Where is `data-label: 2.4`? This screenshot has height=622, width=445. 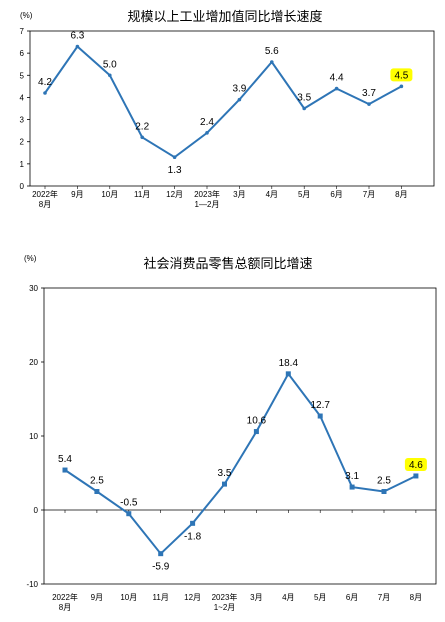
data-label: 2.4 is located at coordinates (207, 122).